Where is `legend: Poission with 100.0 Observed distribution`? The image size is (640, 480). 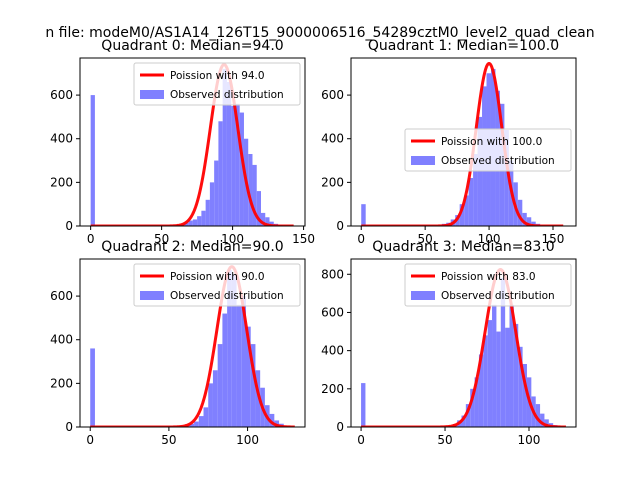
legend: Poission with 100.0 Observed distribution is located at coordinates (488, 150).